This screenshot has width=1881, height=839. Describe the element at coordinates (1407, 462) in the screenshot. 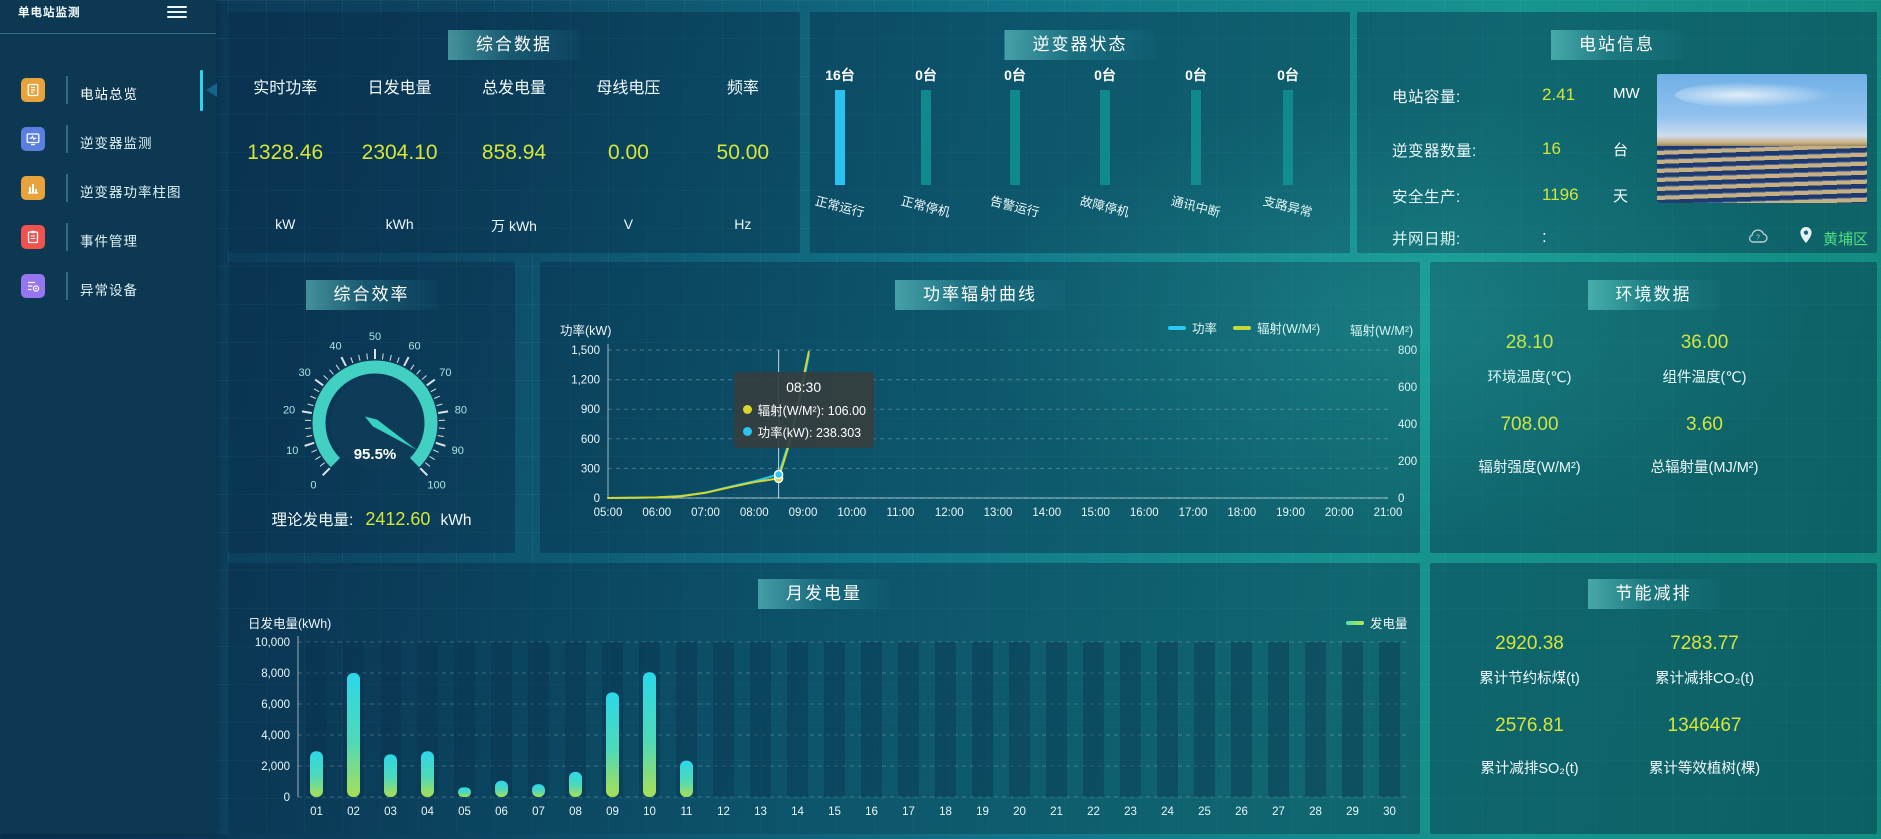

I see `svg-text: 200` at that location.